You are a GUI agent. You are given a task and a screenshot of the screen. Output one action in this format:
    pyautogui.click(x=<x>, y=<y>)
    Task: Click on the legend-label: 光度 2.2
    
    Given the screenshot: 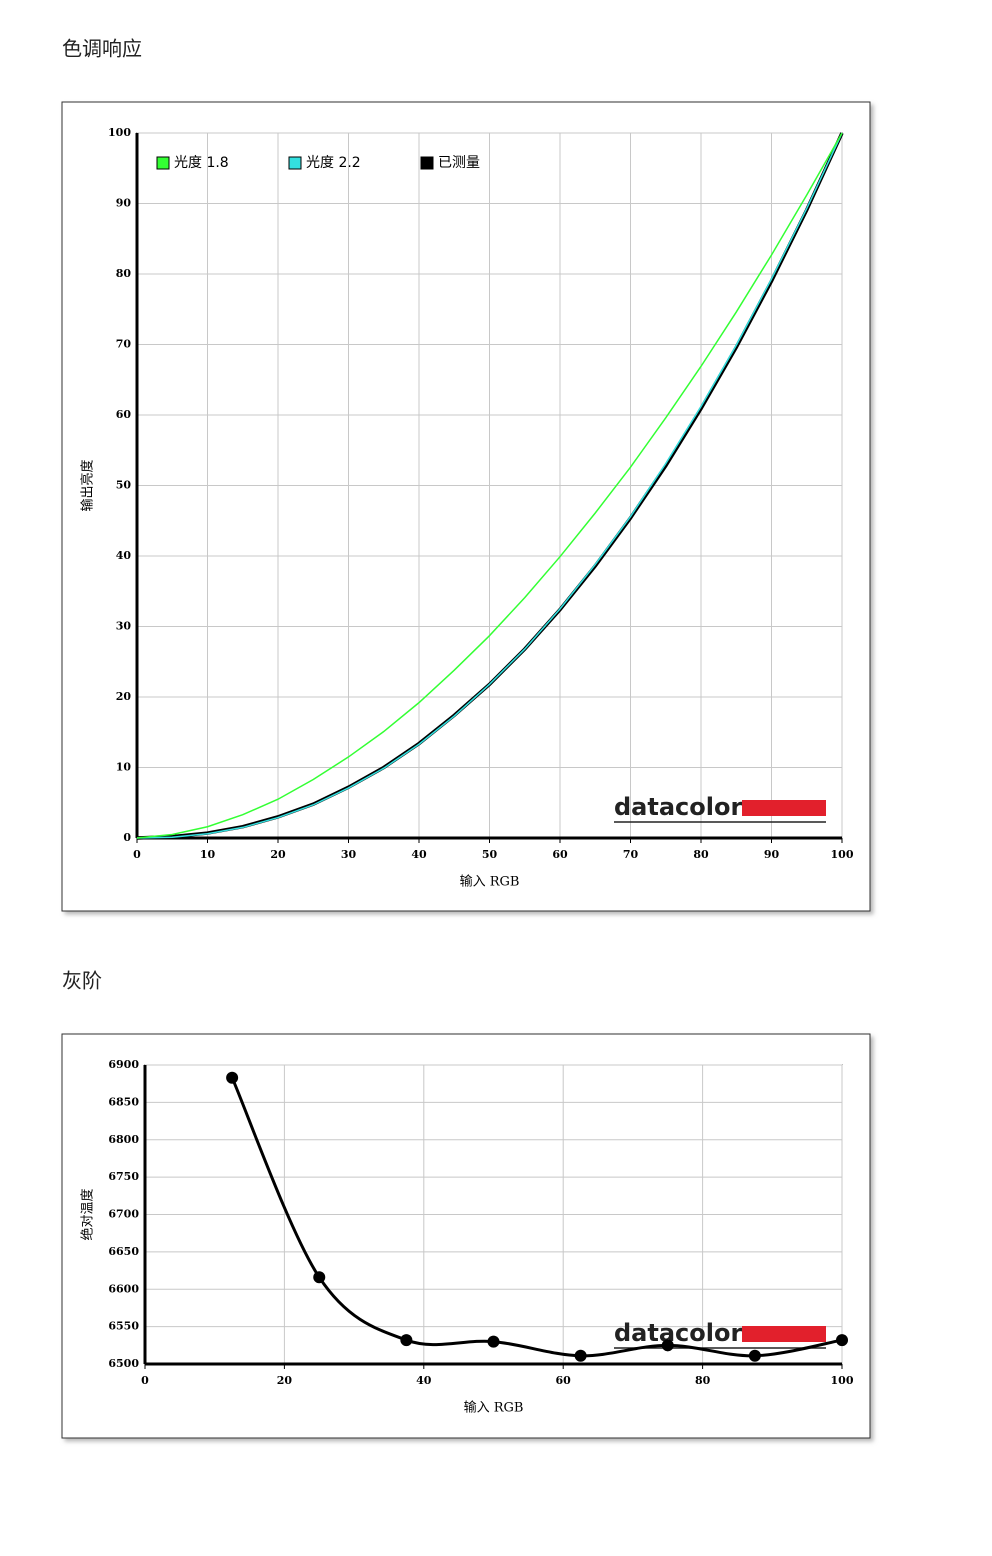 What is the action you would take?
    pyautogui.click(x=333, y=163)
    